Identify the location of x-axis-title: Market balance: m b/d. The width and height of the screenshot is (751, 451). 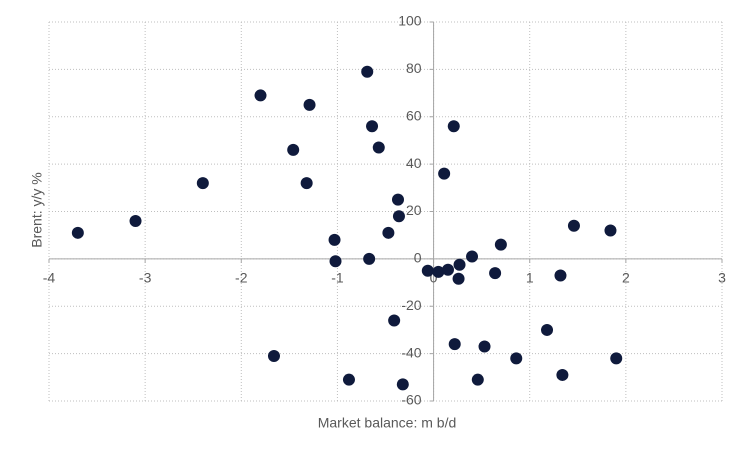
(387, 423).